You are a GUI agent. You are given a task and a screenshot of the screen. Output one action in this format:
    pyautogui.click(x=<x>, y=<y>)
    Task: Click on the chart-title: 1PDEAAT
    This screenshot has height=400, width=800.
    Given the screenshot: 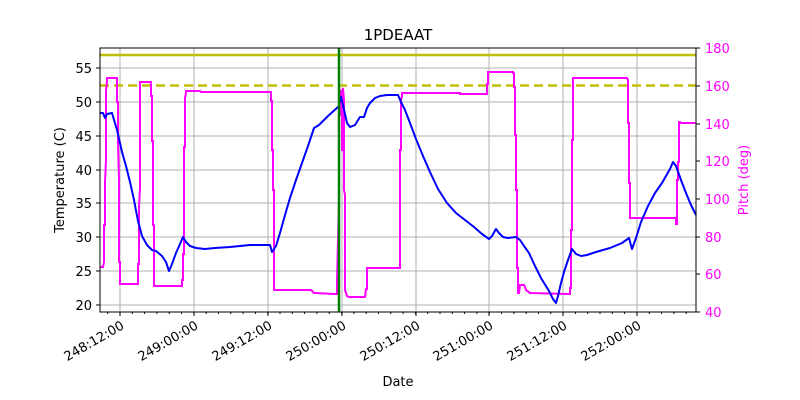 What is the action you would take?
    pyautogui.click(x=398, y=35)
    